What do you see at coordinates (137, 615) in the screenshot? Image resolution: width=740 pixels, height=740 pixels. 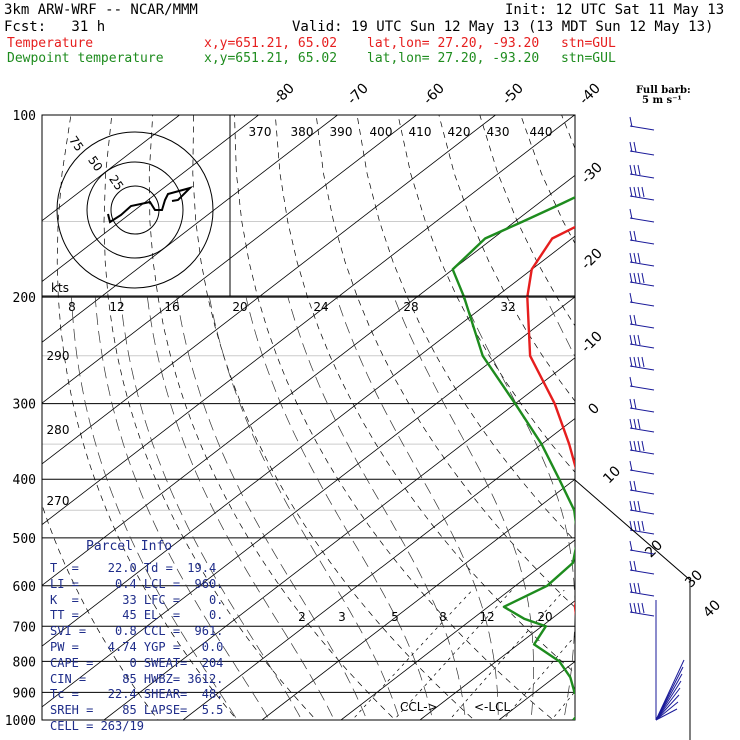 I see `parcel-info-row: TT = 45 EL = 0.` at bounding box center [137, 615].